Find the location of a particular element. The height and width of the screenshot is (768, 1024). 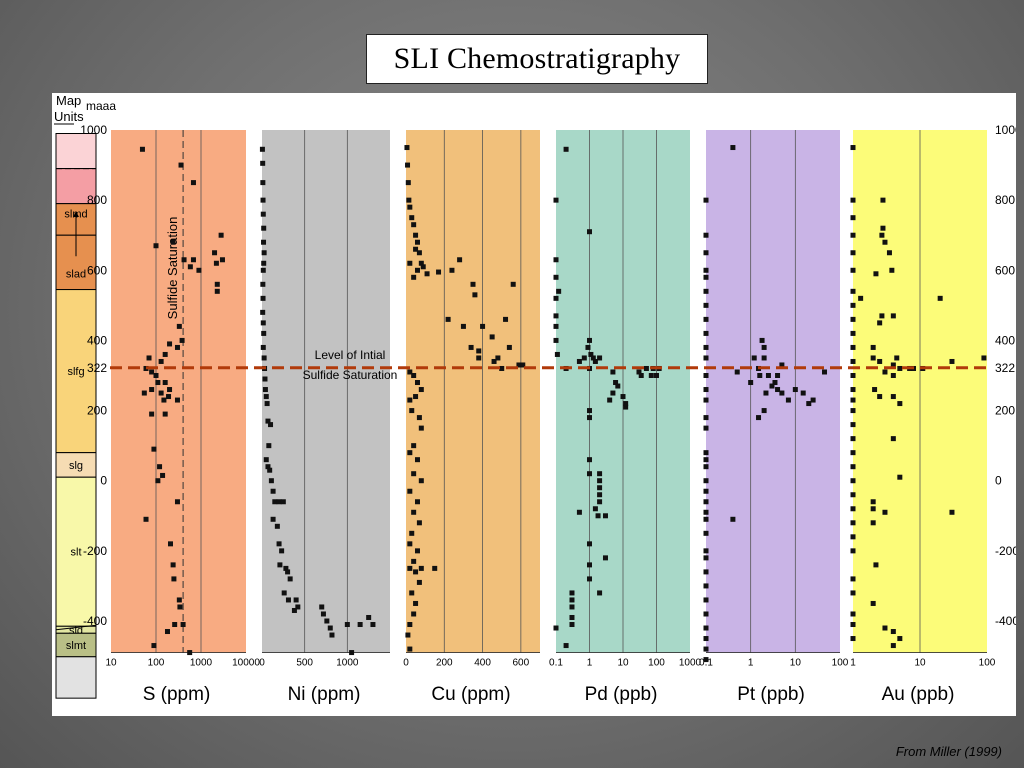

x-axis-title: Pd (ppb) is located at coordinates (621, 694).